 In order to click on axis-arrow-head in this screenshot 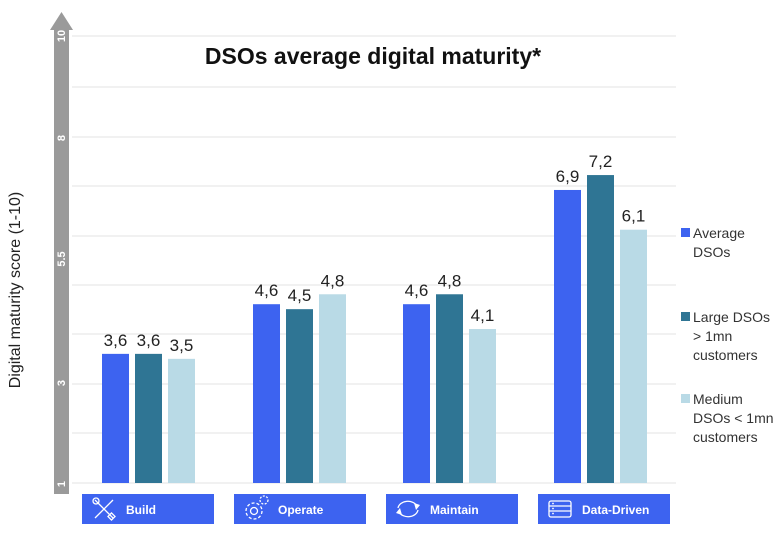, I will do `click(61, 21)`.